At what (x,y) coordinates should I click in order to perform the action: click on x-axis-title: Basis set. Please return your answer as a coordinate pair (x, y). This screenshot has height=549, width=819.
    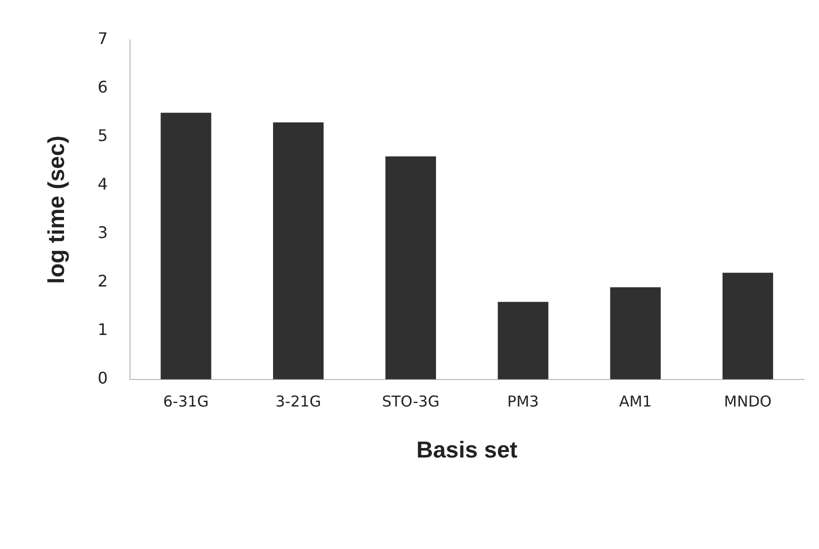
    Looking at the image, I should click on (467, 449).